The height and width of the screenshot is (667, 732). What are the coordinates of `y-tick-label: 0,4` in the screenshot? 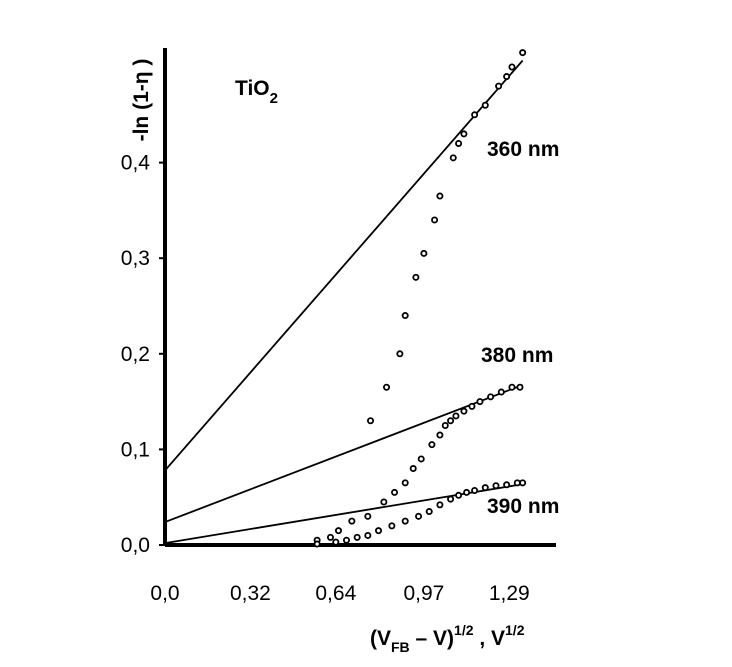 It's located at (136, 163).